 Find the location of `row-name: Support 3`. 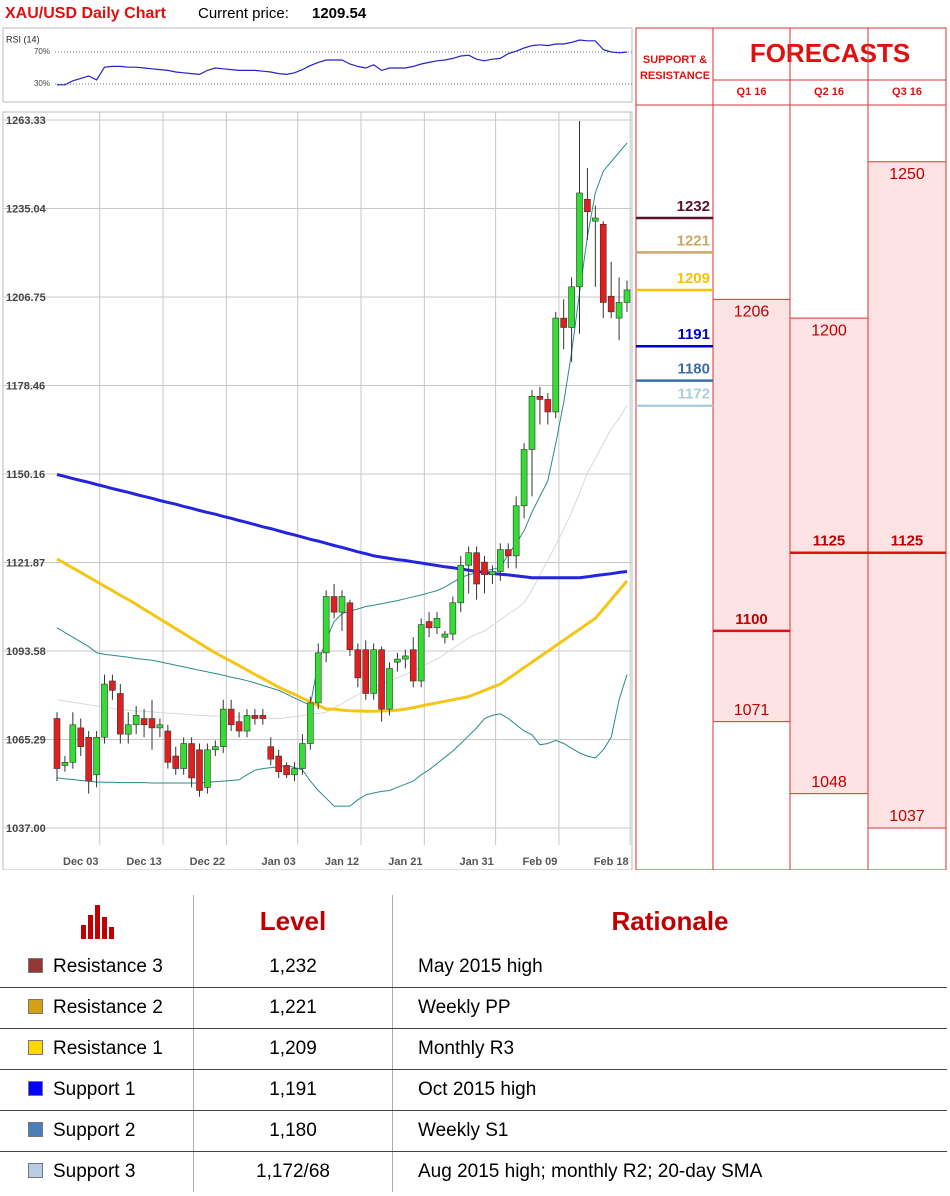

row-name: Support 3 is located at coordinates (94, 1171).